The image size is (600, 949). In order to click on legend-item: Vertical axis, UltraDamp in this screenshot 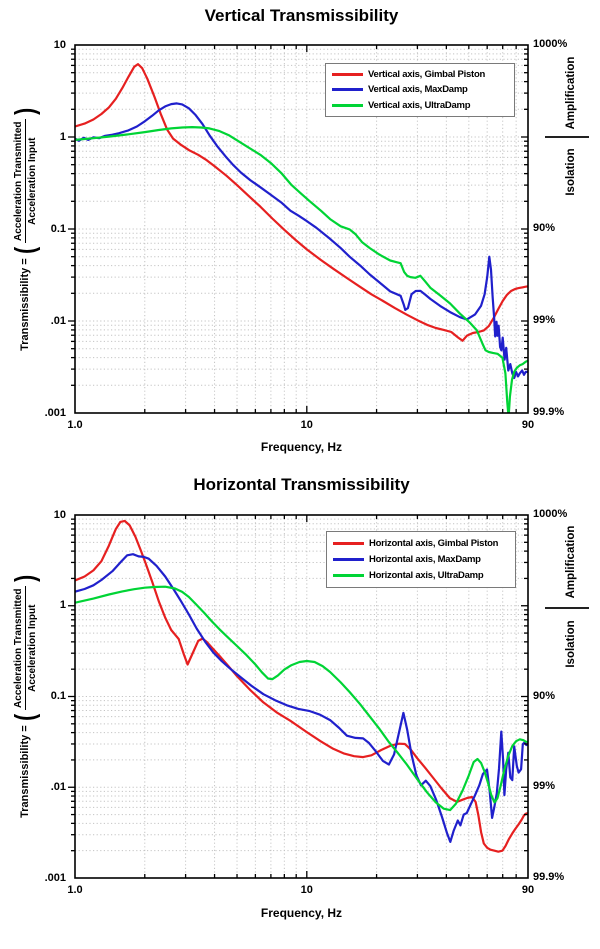, I will do `click(422, 105)`.